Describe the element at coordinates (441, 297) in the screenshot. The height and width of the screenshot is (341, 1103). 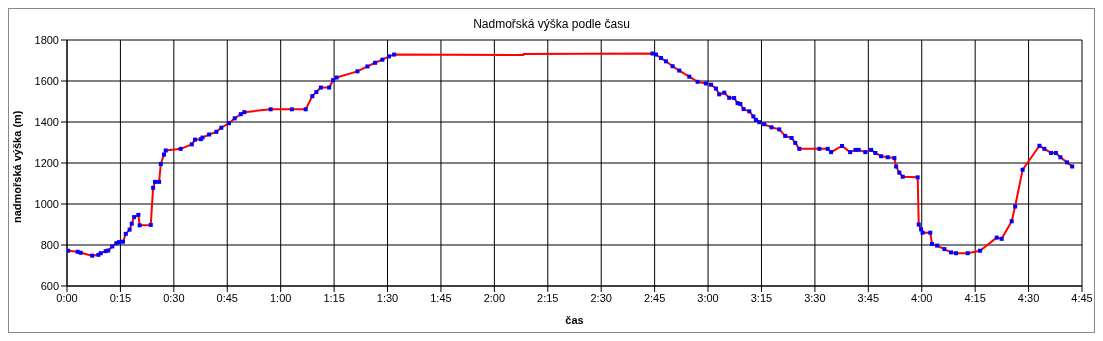
I see `x-tick-label: 1:45` at that location.